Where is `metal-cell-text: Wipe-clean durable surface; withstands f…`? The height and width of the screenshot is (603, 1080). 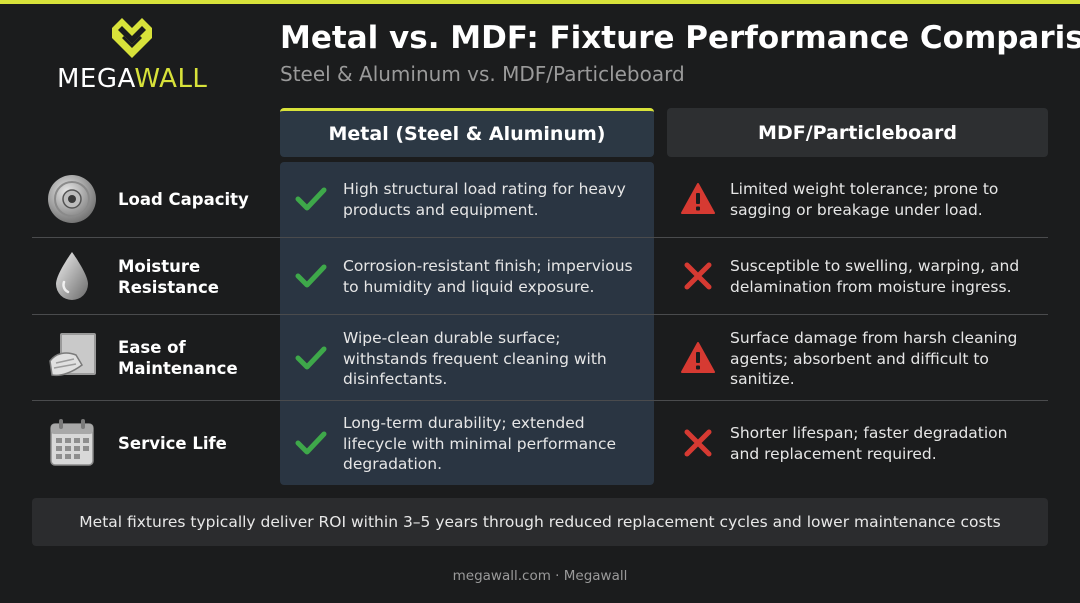 metal-cell-text: Wipe-clean durable surface; withstands f… is located at coordinates (475, 358).